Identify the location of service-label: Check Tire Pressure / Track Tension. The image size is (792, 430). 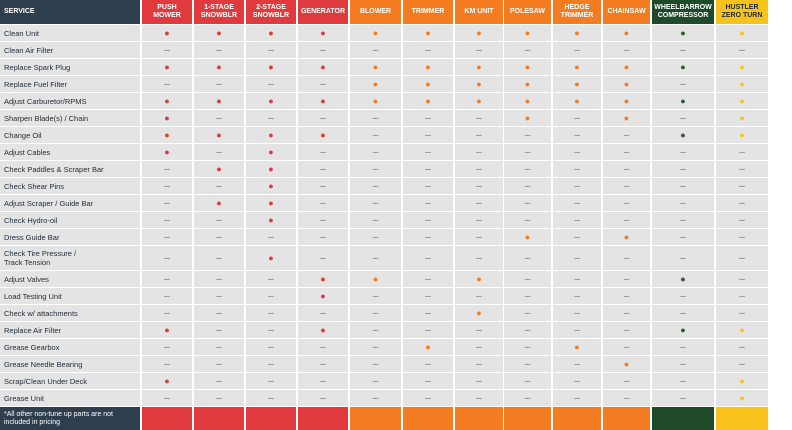
(70, 258).